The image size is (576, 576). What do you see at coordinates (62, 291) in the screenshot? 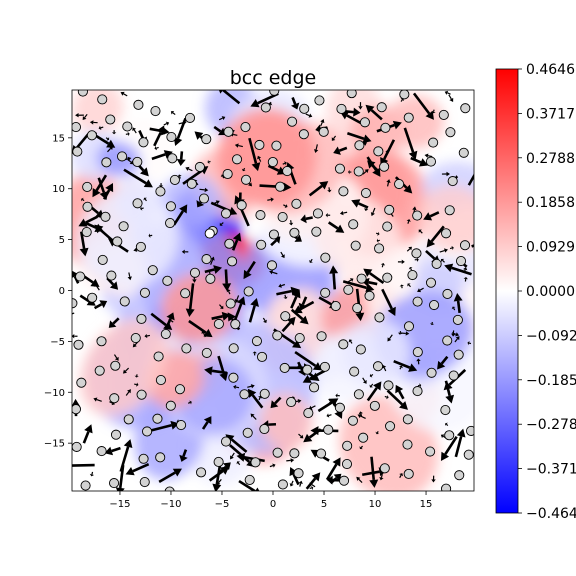
I see `y-tick-label: 0` at bounding box center [62, 291].